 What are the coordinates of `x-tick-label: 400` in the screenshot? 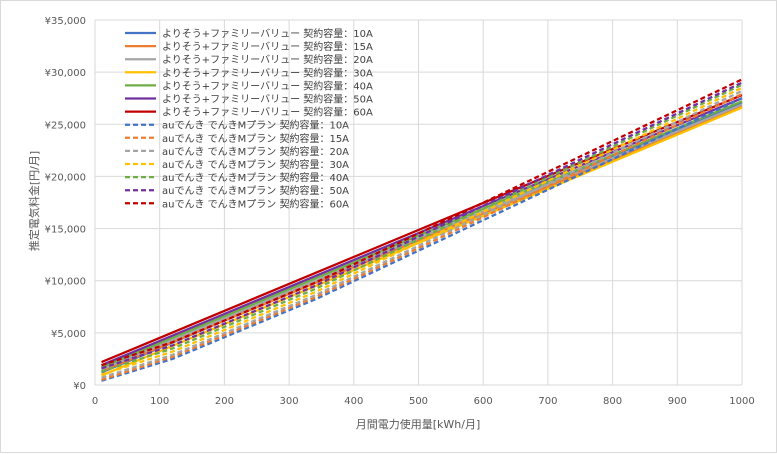 It's located at (353, 401).